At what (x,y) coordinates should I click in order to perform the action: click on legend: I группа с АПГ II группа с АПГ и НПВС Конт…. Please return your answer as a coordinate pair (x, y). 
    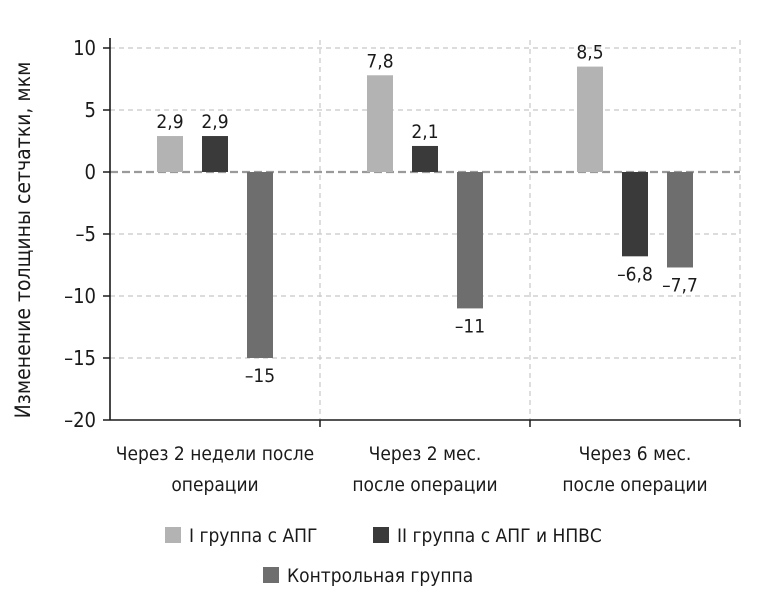
    Looking at the image, I should click on (383, 556).